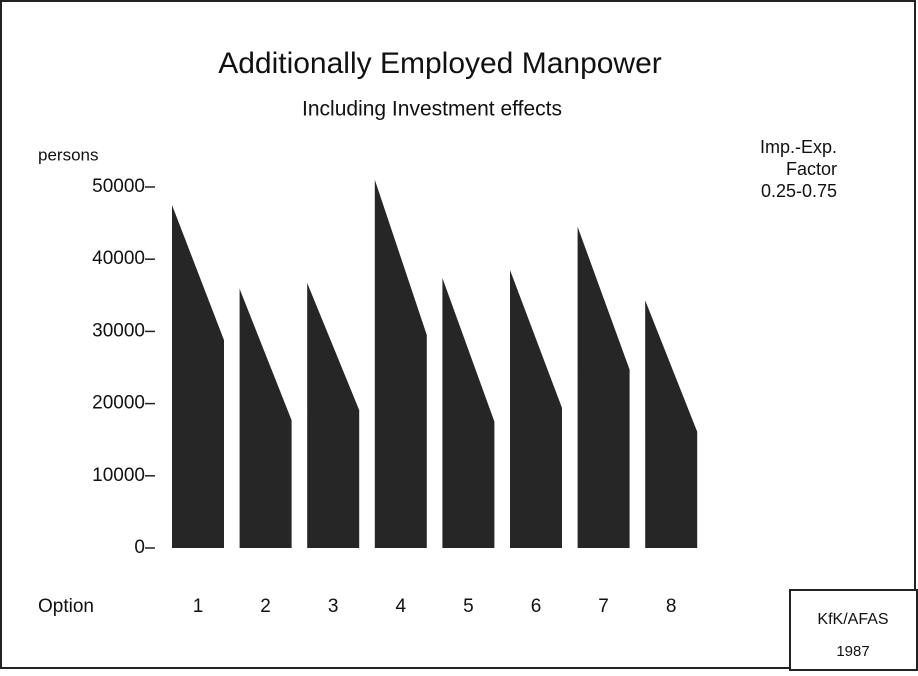 The width and height of the screenshot is (918, 676). What do you see at coordinates (198, 606) in the screenshot?
I see `x-tick-label: 1` at bounding box center [198, 606].